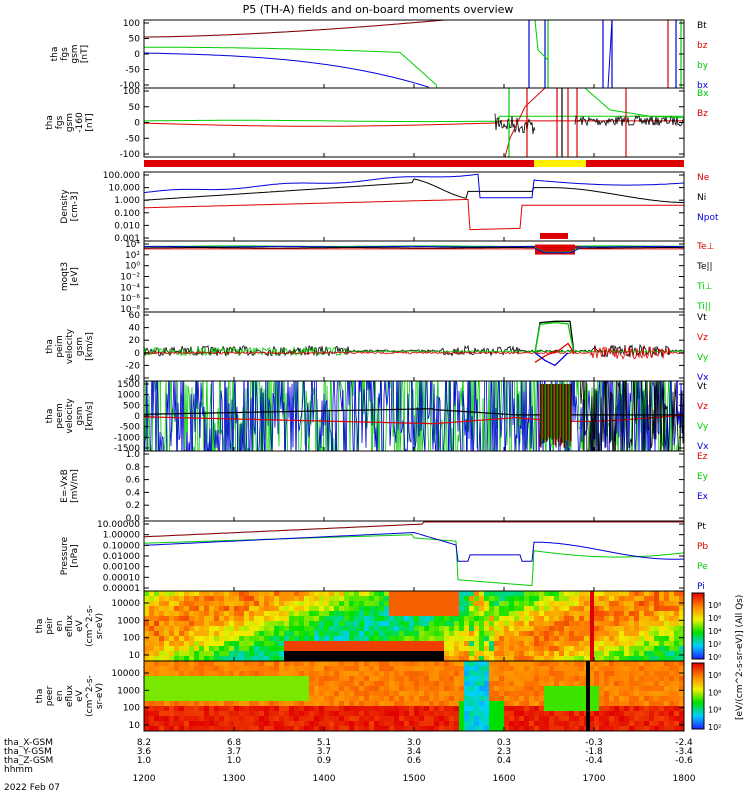 The image size is (750, 800). I want to click on y-tick-label: 1000, so click(128, 691).